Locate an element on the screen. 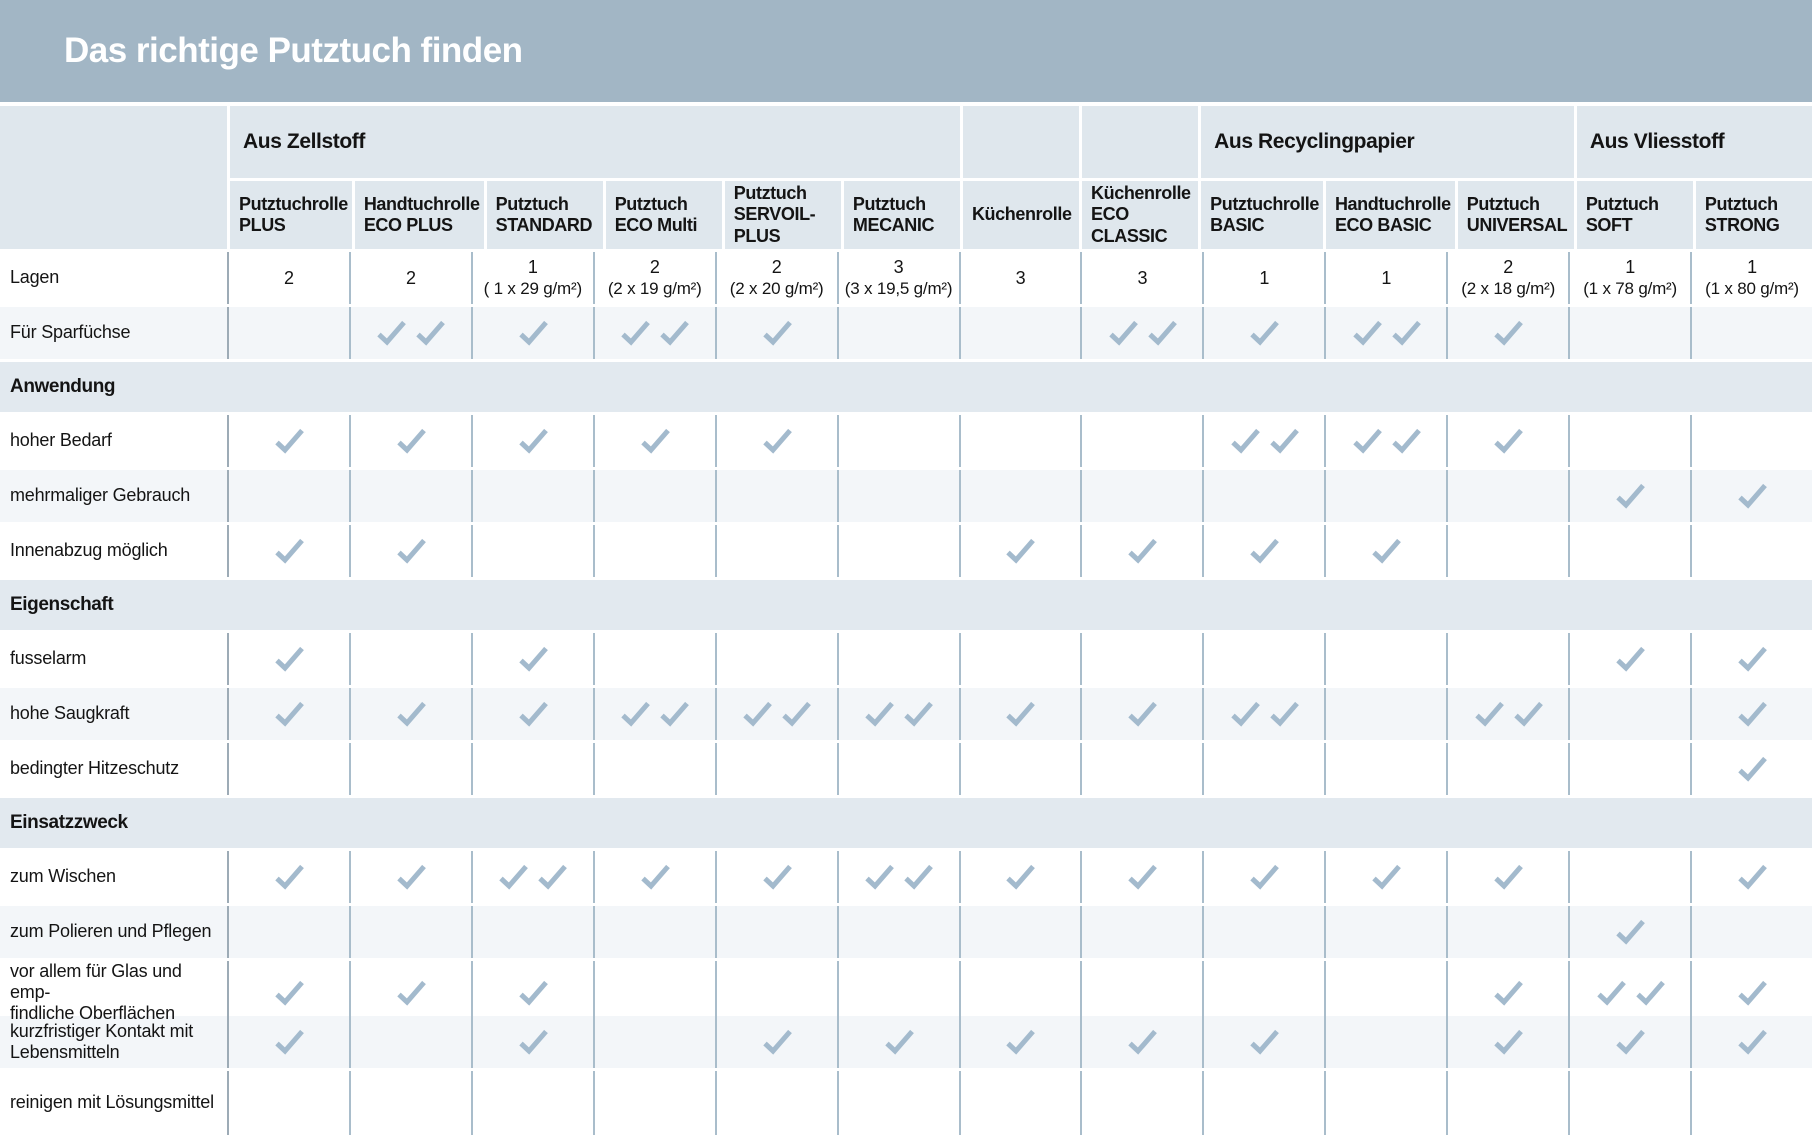  row-label-line: Lagen is located at coordinates (35, 277).